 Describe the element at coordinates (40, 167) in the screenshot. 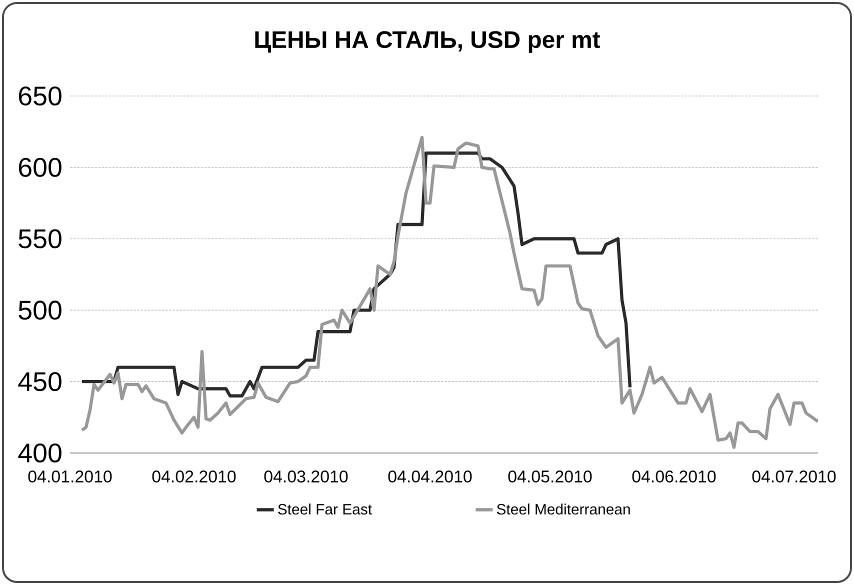

I see `y-tick-label: 600` at that location.